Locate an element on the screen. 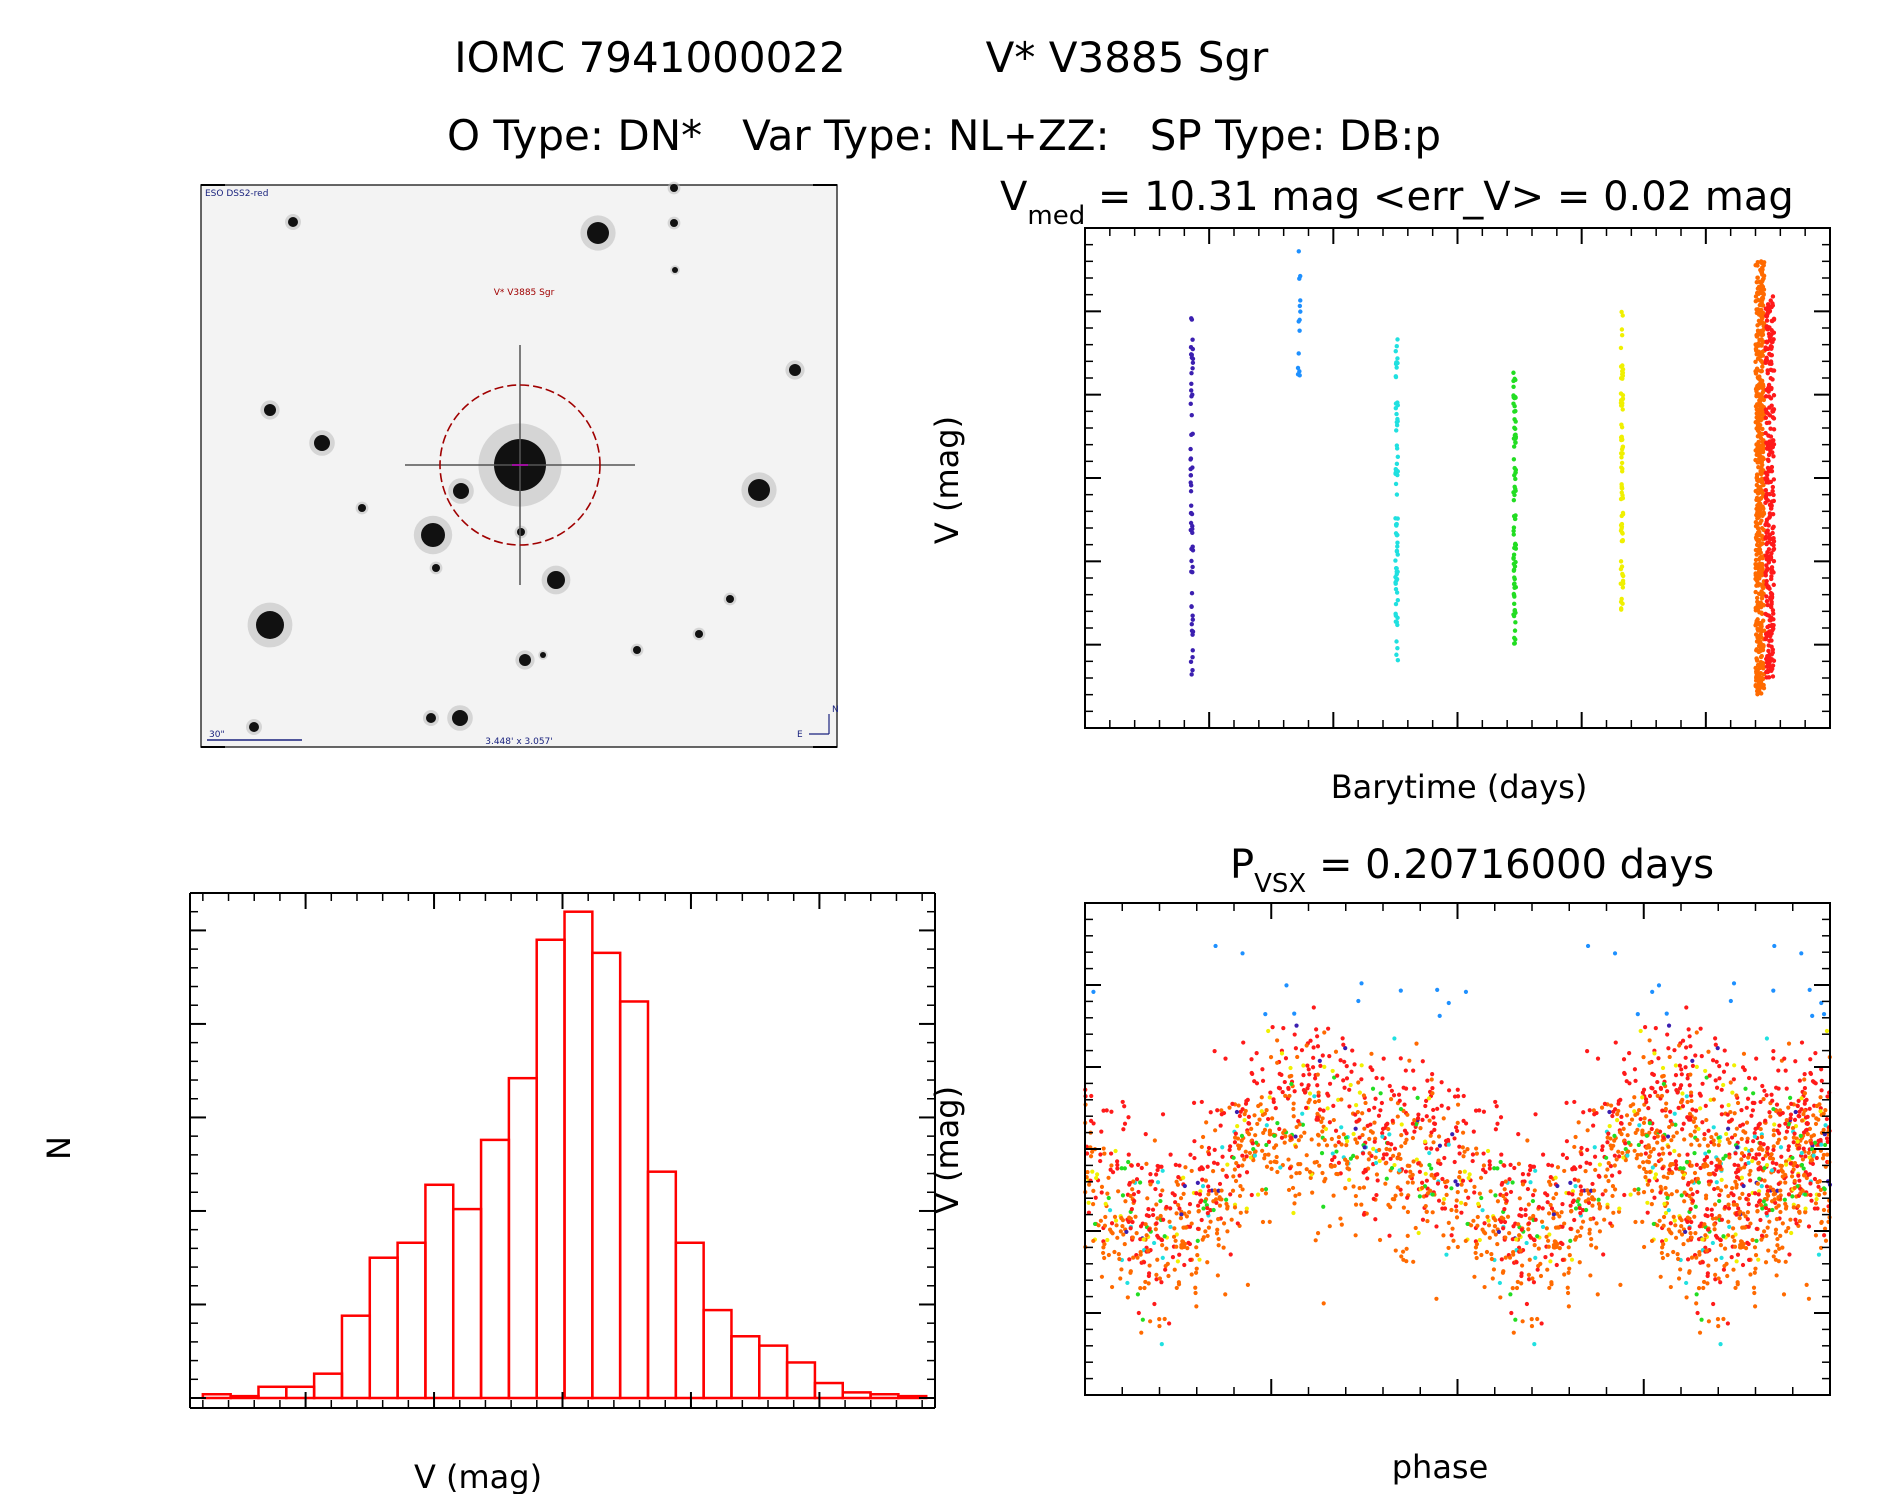 The width and height of the screenshot is (1889, 1494). histogram-bar is located at coordinates (689, 1320).